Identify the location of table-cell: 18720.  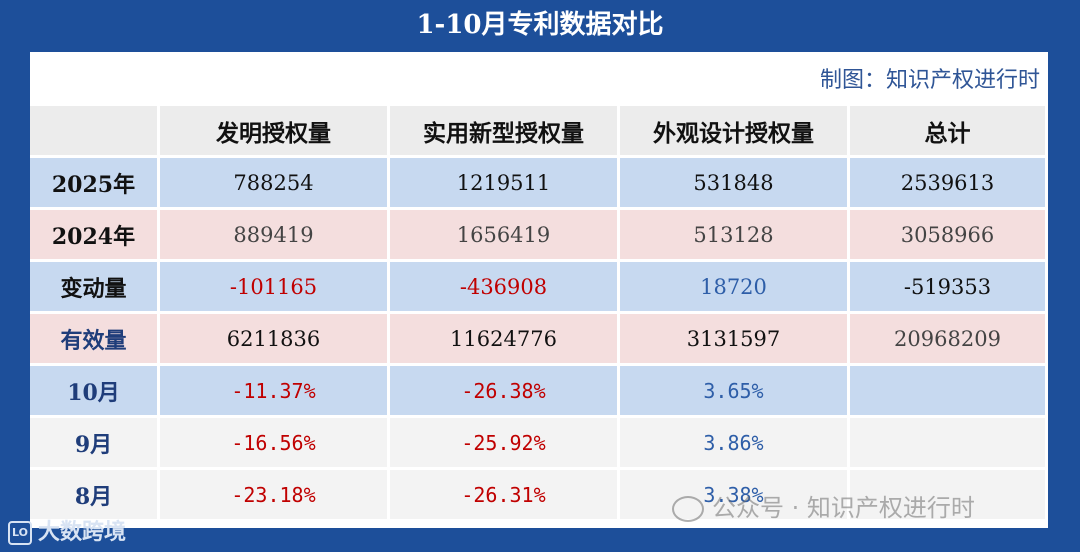
(735, 288).